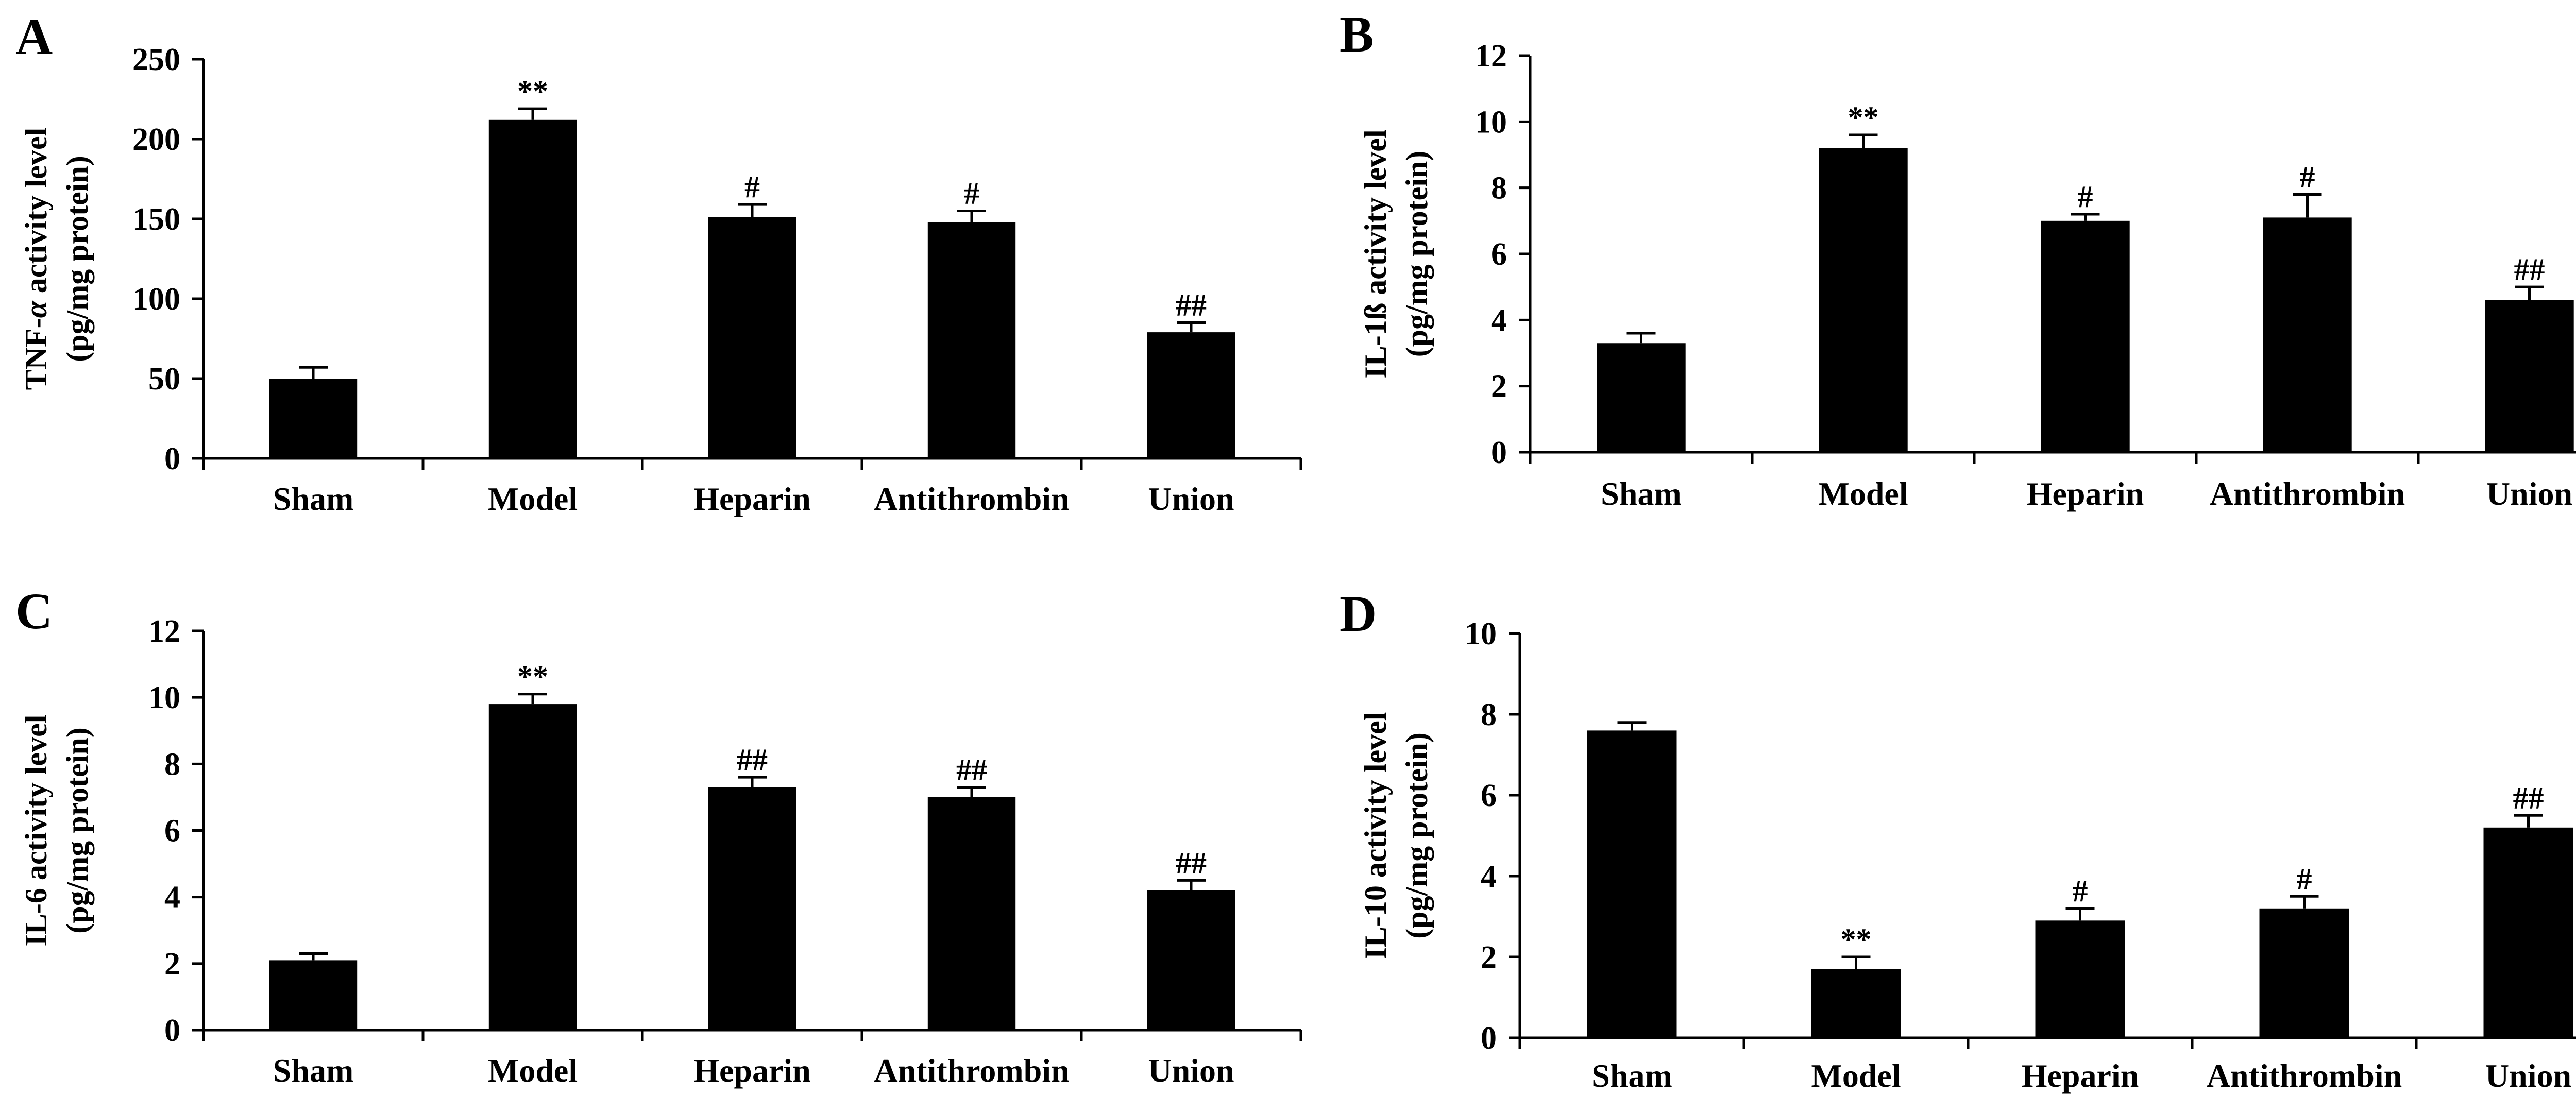  Describe the element at coordinates (36, 831) in the screenshot. I see `y-axis-label: IL-6 activity level` at that location.